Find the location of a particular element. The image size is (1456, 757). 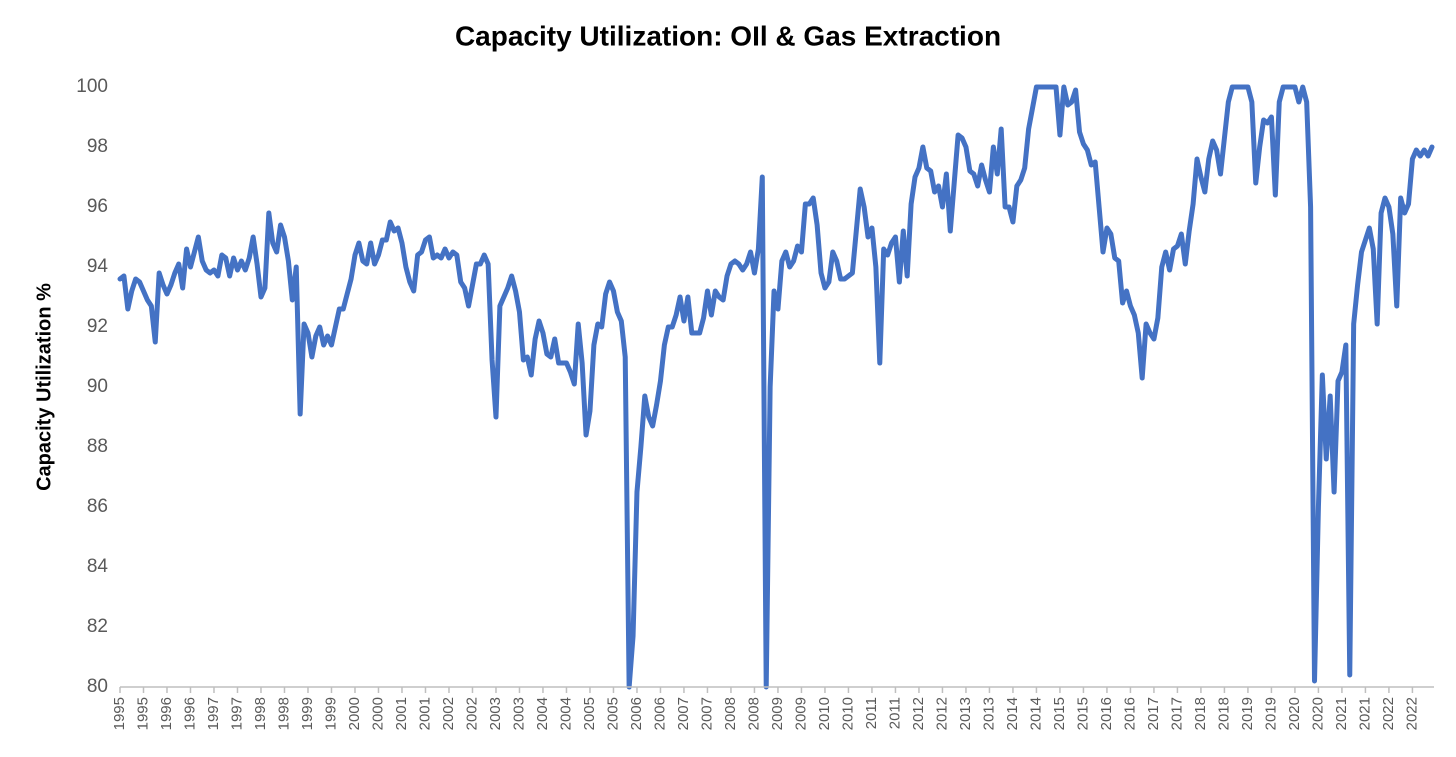

y-tick-label: 94 is located at coordinates (98, 266).